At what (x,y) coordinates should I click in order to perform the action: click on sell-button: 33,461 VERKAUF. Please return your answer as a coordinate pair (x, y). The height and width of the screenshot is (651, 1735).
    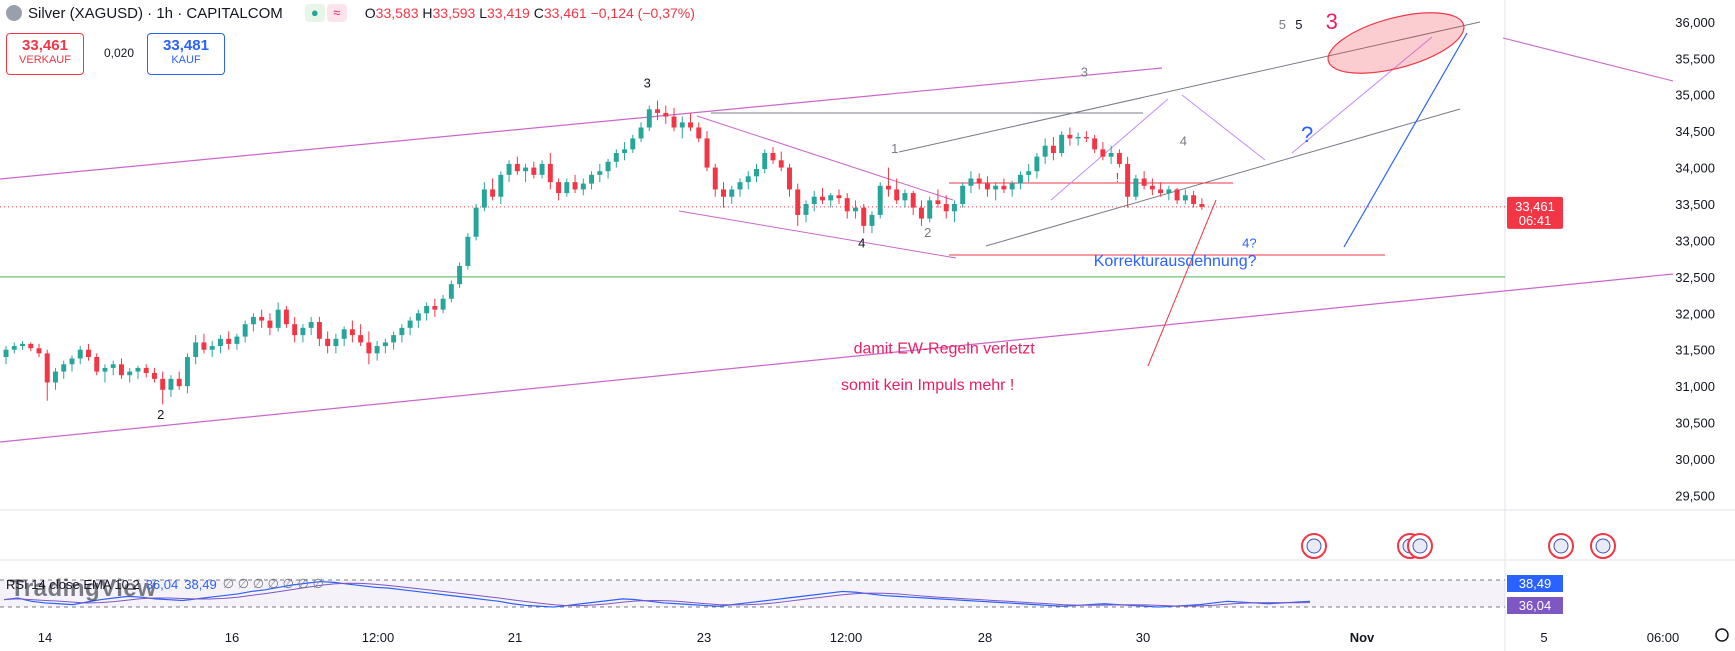
    Looking at the image, I should click on (45, 54).